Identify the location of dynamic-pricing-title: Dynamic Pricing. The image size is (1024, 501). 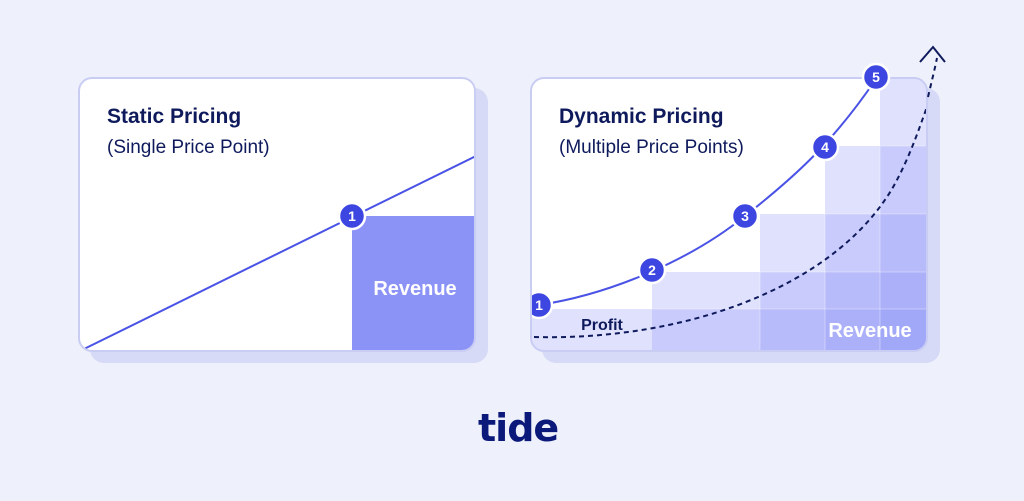
(641, 116).